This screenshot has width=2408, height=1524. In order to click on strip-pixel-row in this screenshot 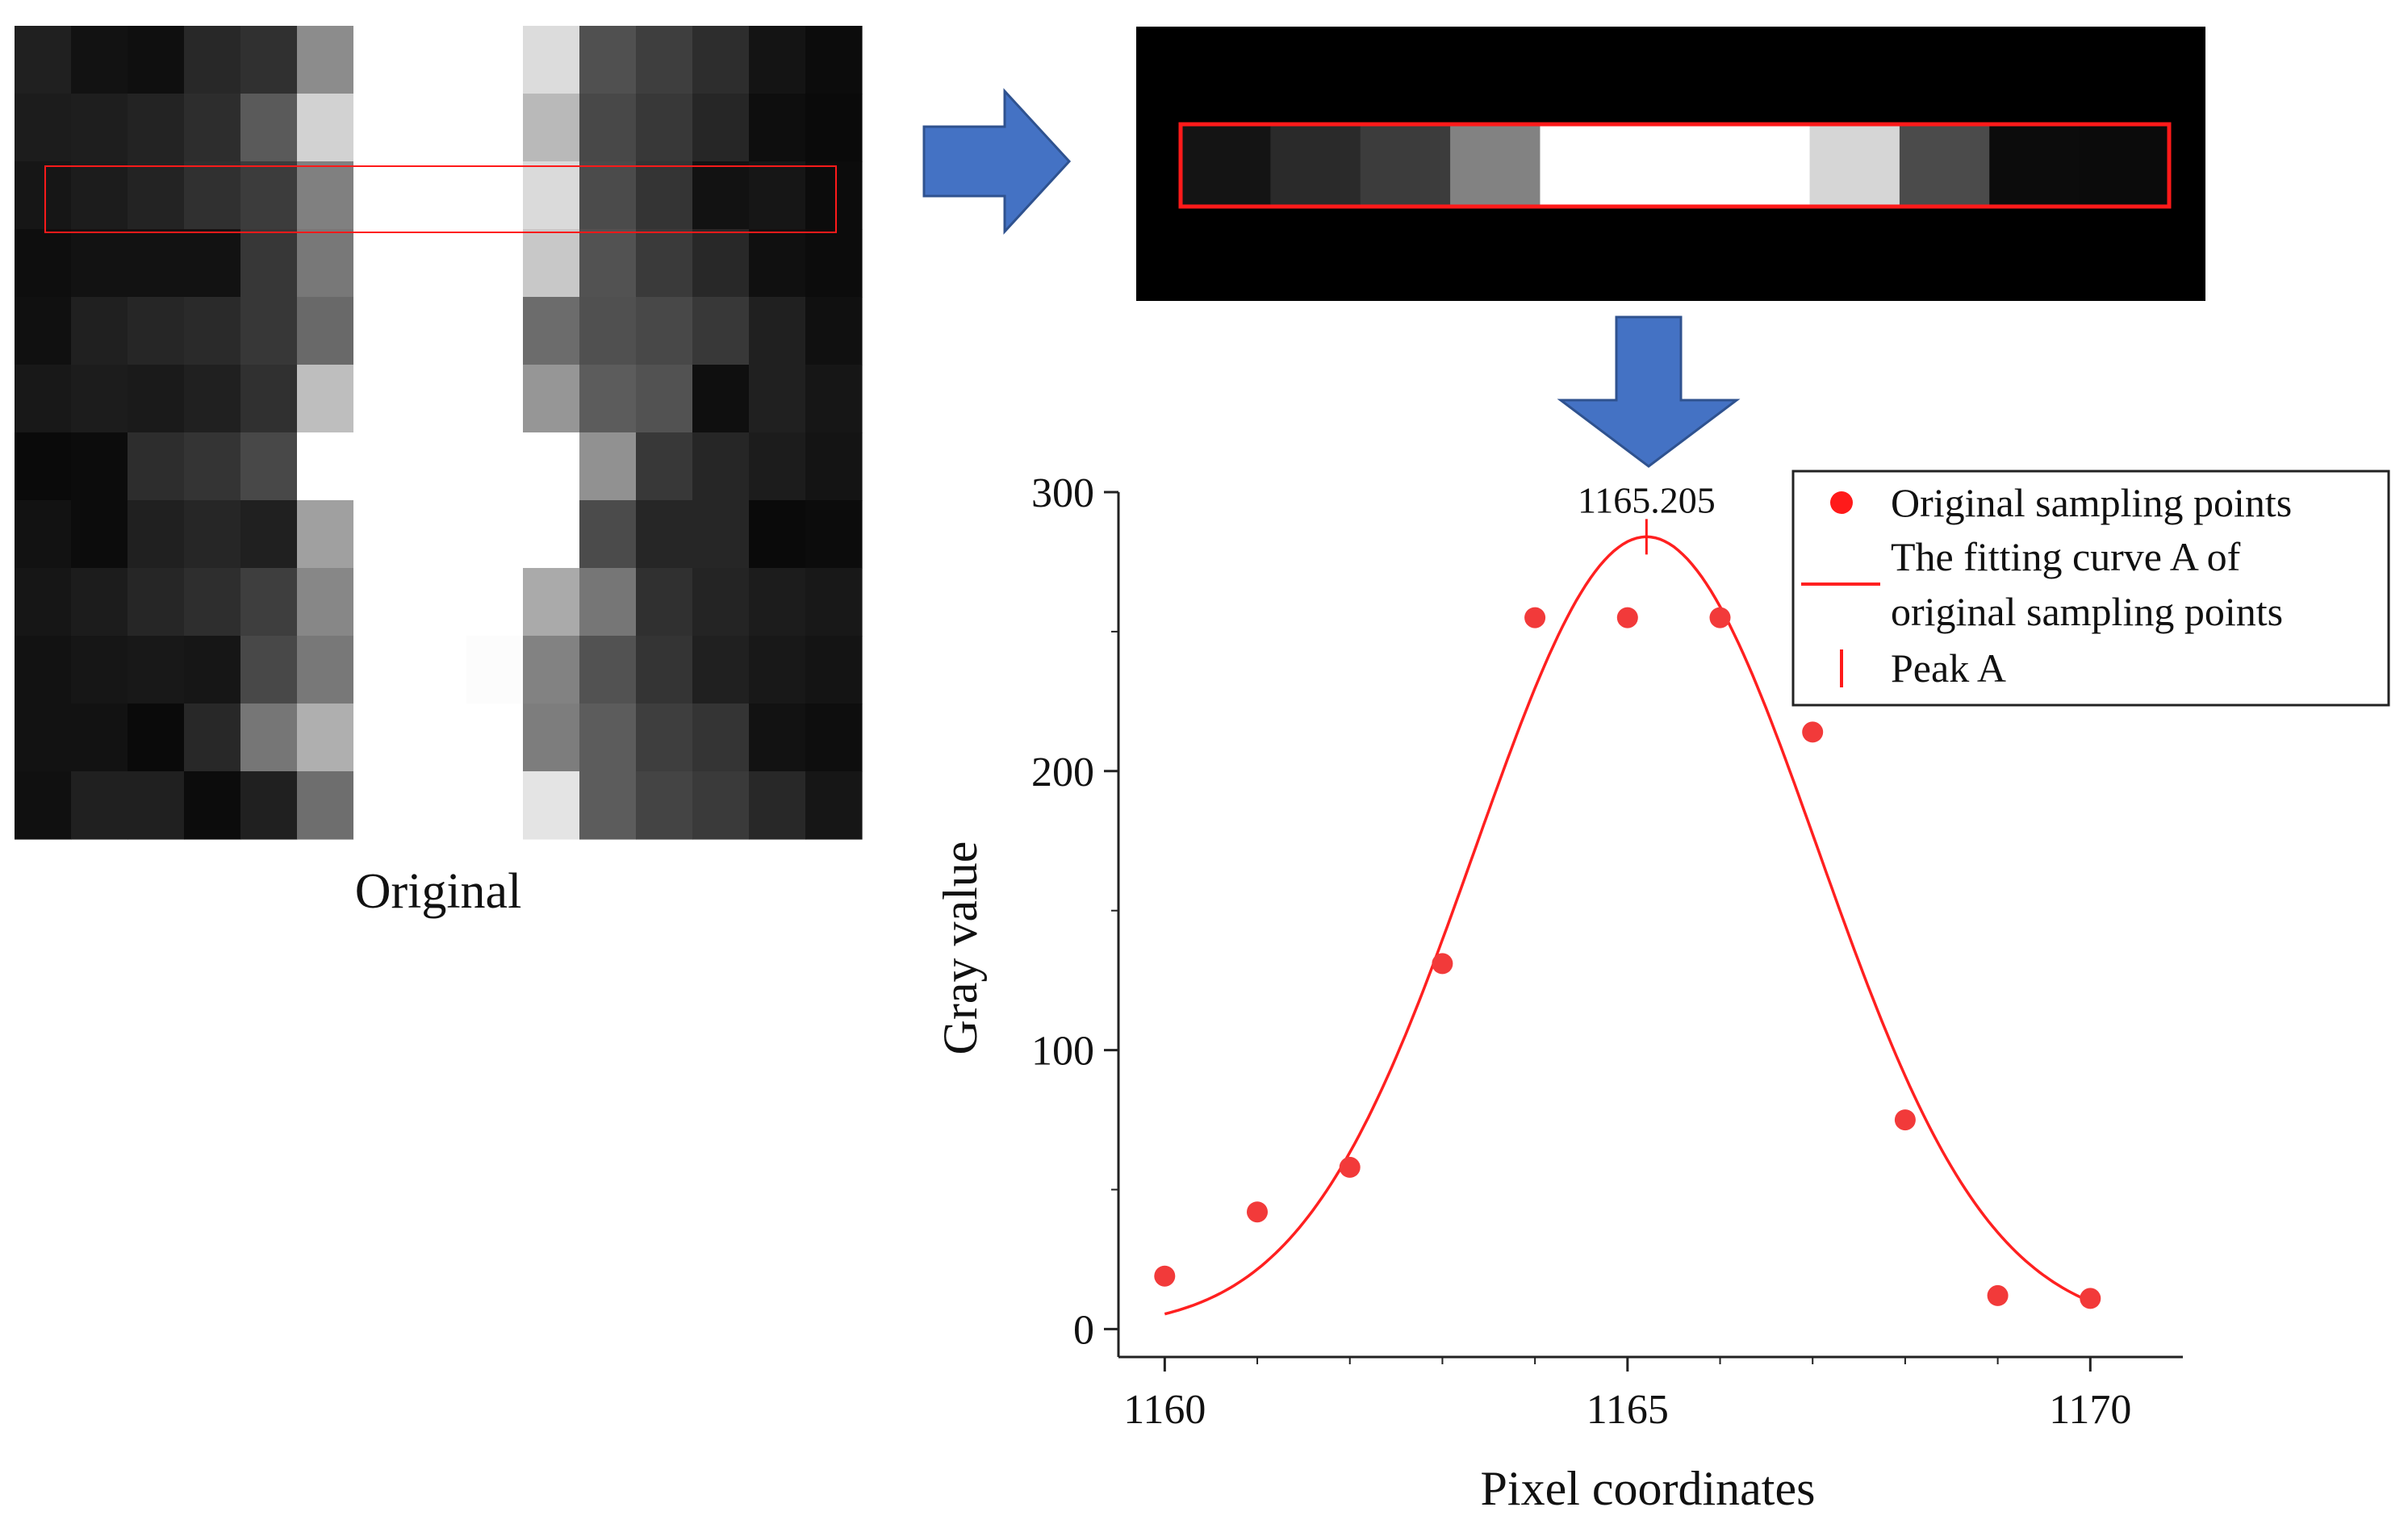, I will do `click(1675, 165)`.